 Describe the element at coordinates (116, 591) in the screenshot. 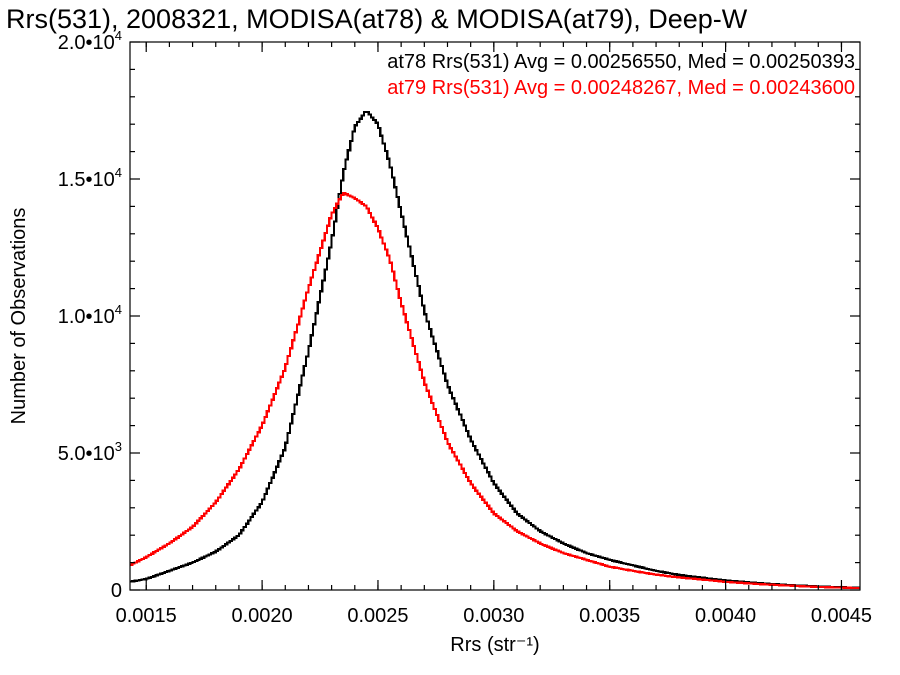

I see `y-tick-label: 0` at that location.